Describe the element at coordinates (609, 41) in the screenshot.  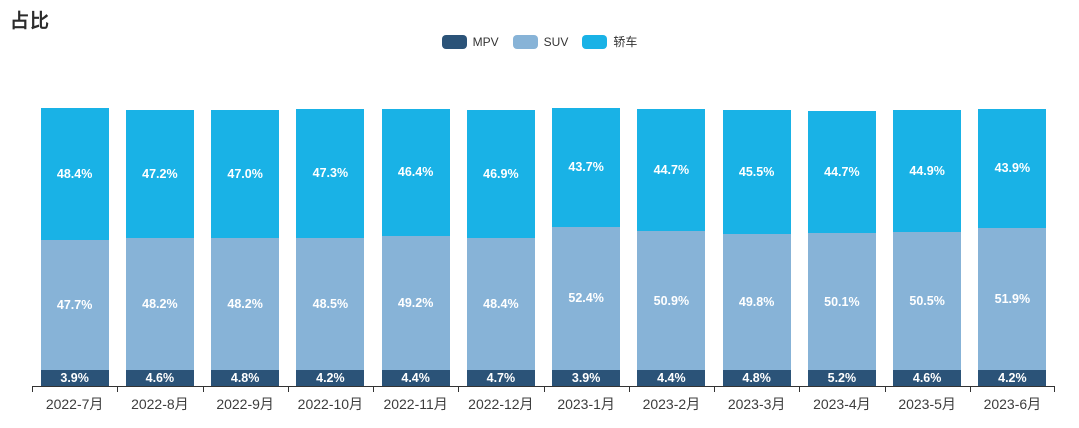
I see `legend-item-sedan: 轿车` at that location.